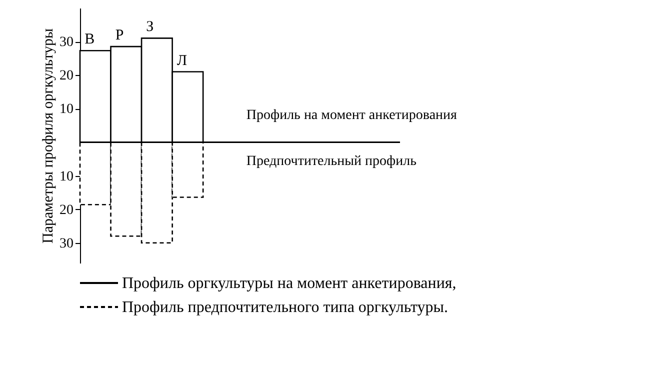  Describe the element at coordinates (119, 36) in the screenshot. I see `x-tick-label: Р` at that location.